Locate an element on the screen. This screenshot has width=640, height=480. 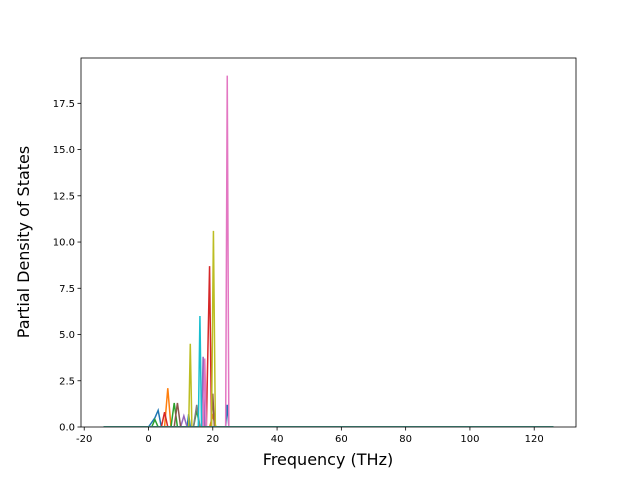
y-tick-label: 17.5 is located at coordinates (64, 104).